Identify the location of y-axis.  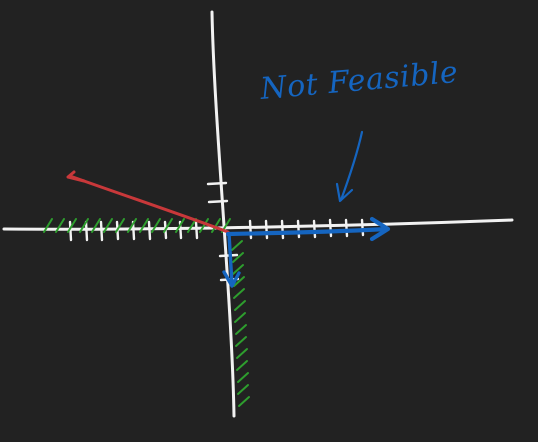
(223, 214).